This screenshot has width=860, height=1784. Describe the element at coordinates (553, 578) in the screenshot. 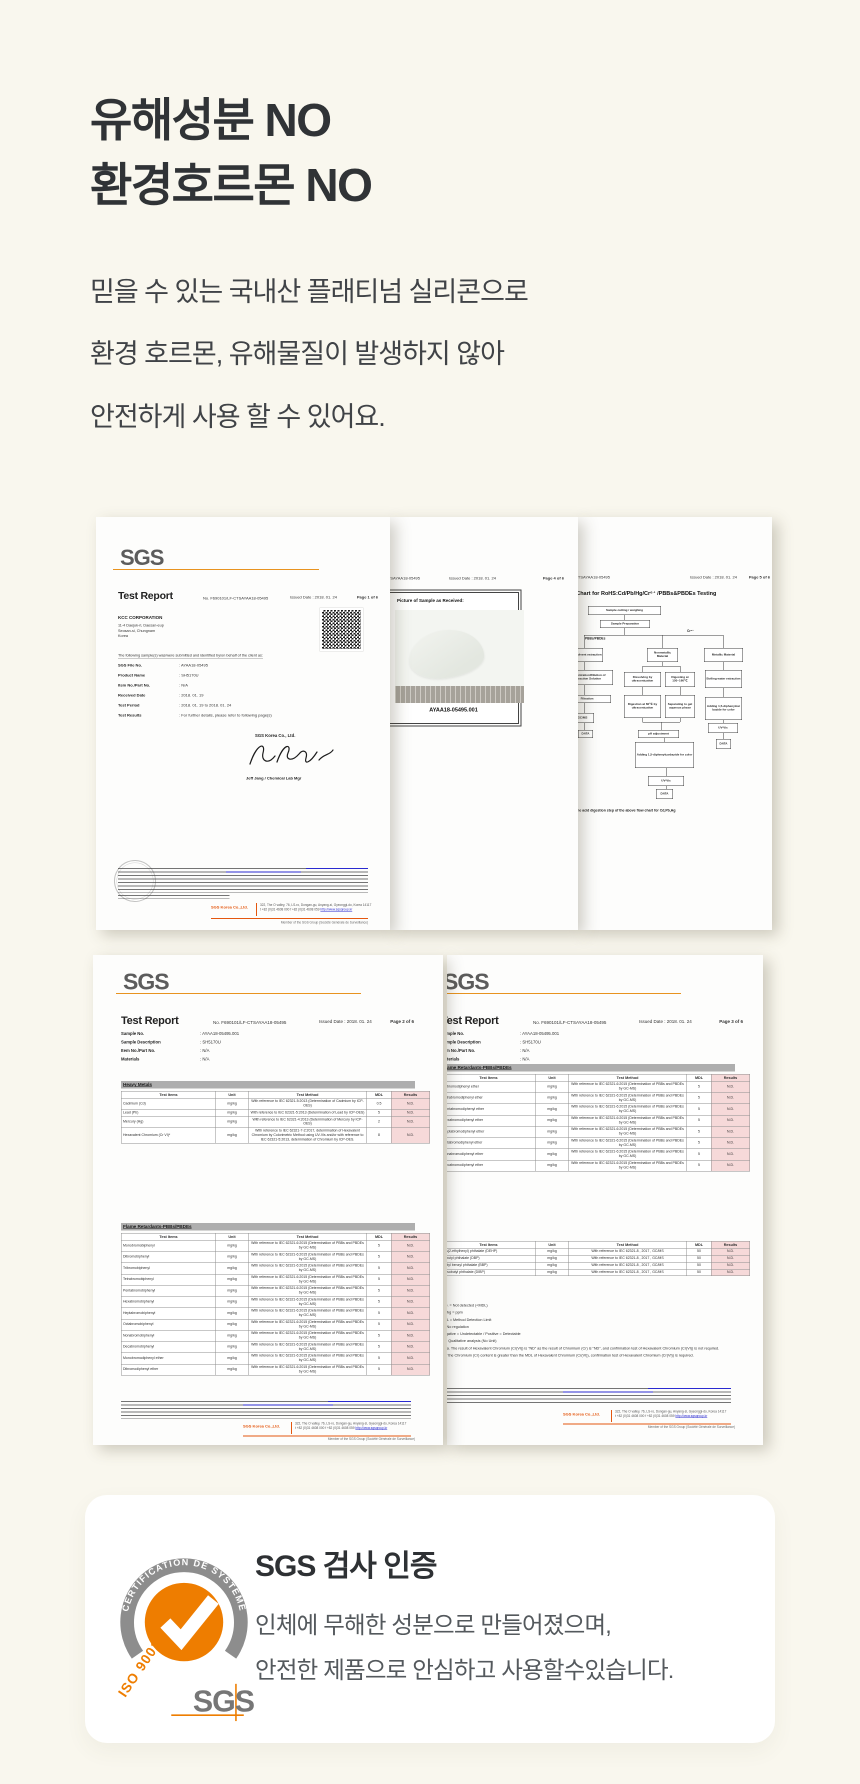

I see `page-number: Page 4 of 6` at that location.